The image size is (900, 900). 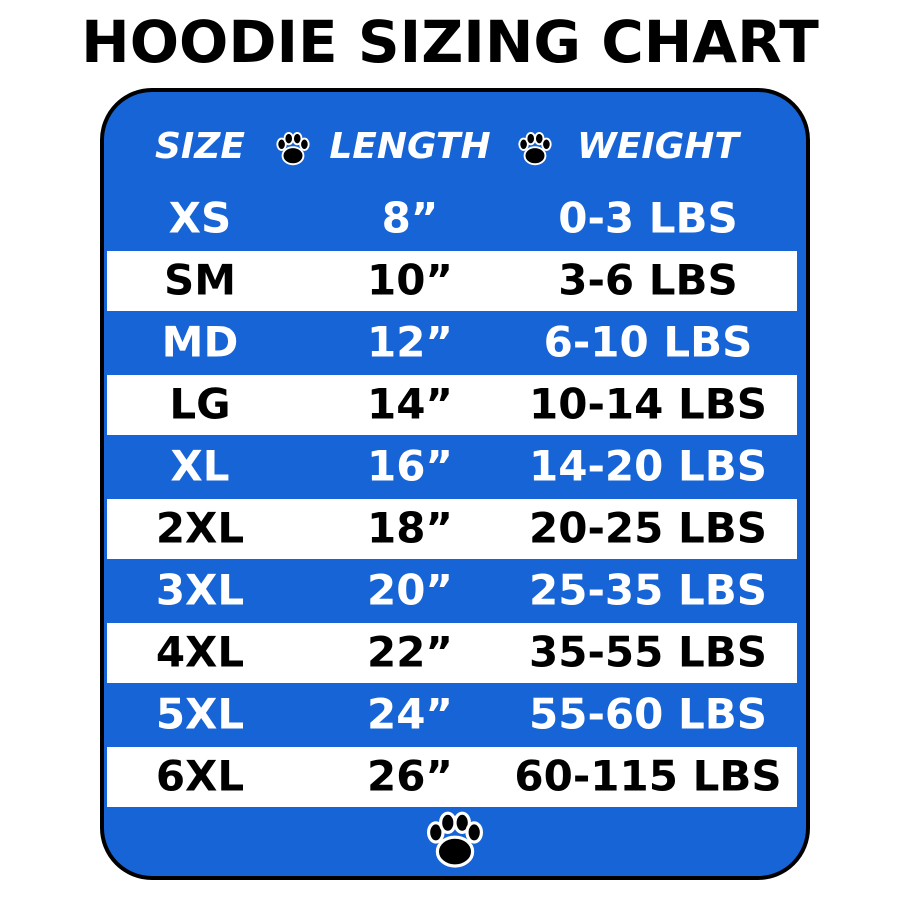 I want to click on table-cell: SM, so click(x=200, y=280).